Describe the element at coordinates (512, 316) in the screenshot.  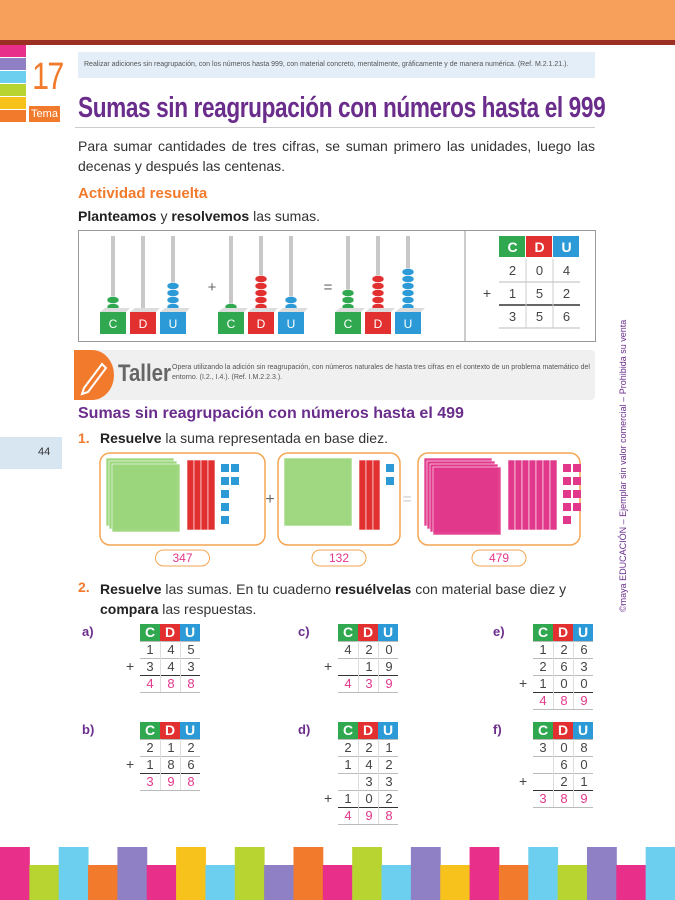
I see `digit: 3` at that location.